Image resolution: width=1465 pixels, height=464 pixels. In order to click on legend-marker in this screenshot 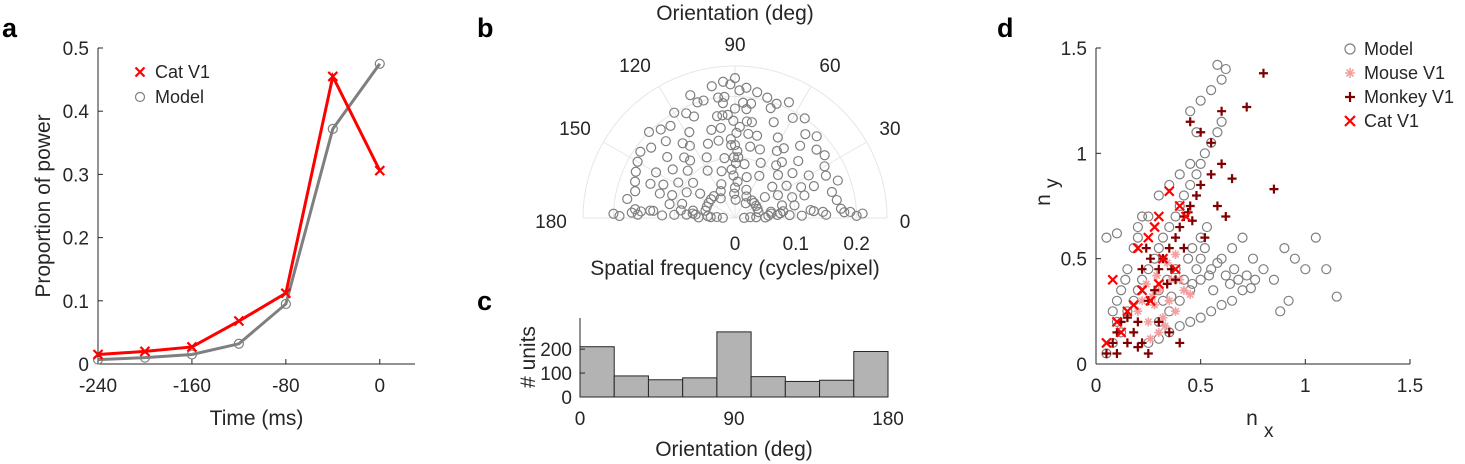, I will do `click(1350, 73)`.